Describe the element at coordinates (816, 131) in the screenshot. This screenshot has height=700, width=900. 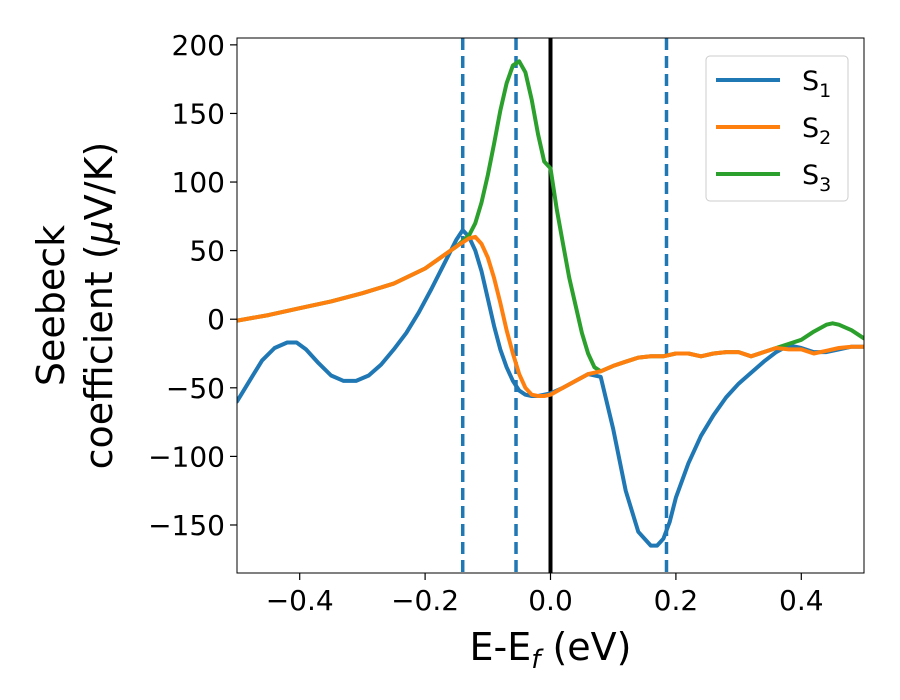
I see `legend-label-s2: S2` at that location.